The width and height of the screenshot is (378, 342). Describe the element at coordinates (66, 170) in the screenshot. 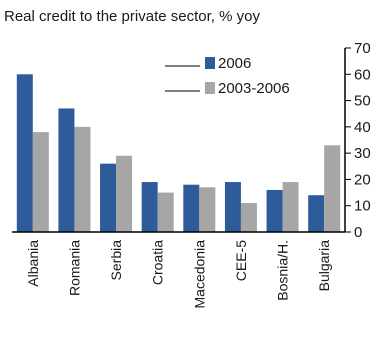

I see `bar-2006-romania` at that location.